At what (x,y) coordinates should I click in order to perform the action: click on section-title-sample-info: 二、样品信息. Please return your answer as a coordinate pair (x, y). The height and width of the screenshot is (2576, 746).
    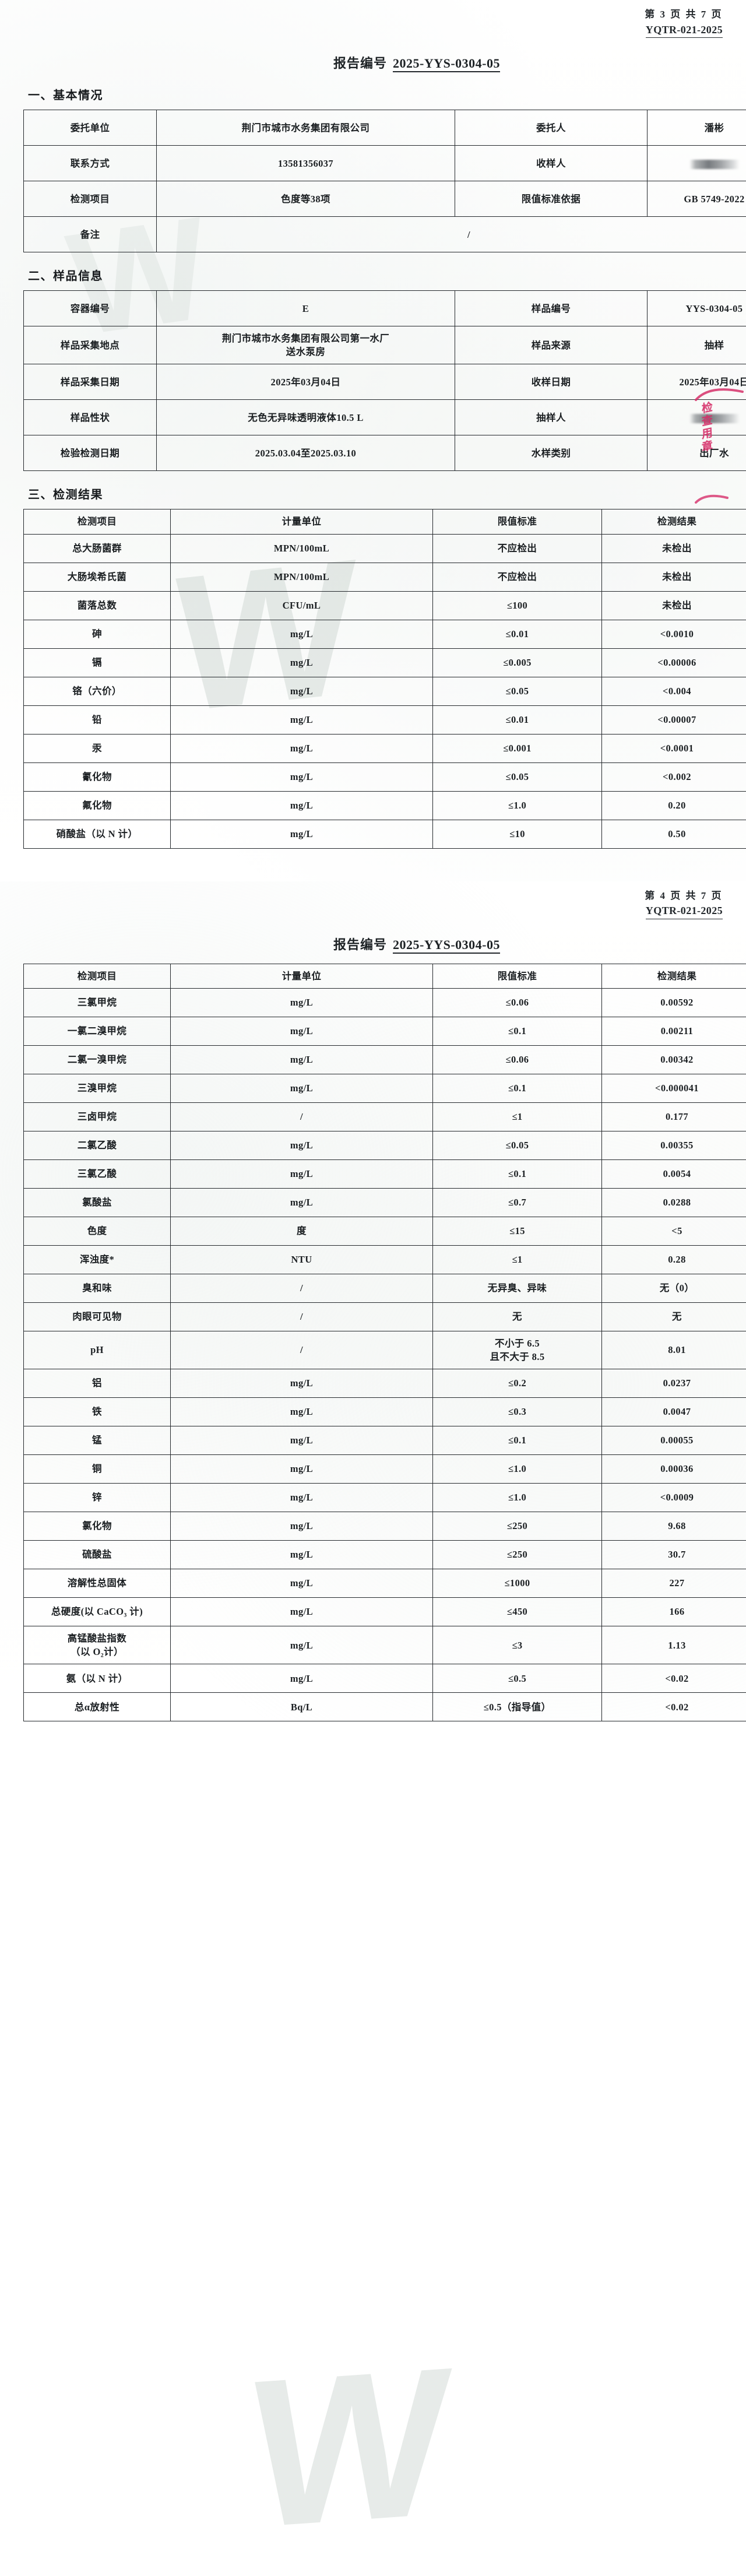
    Looking at the image, I should click on (375, 274).